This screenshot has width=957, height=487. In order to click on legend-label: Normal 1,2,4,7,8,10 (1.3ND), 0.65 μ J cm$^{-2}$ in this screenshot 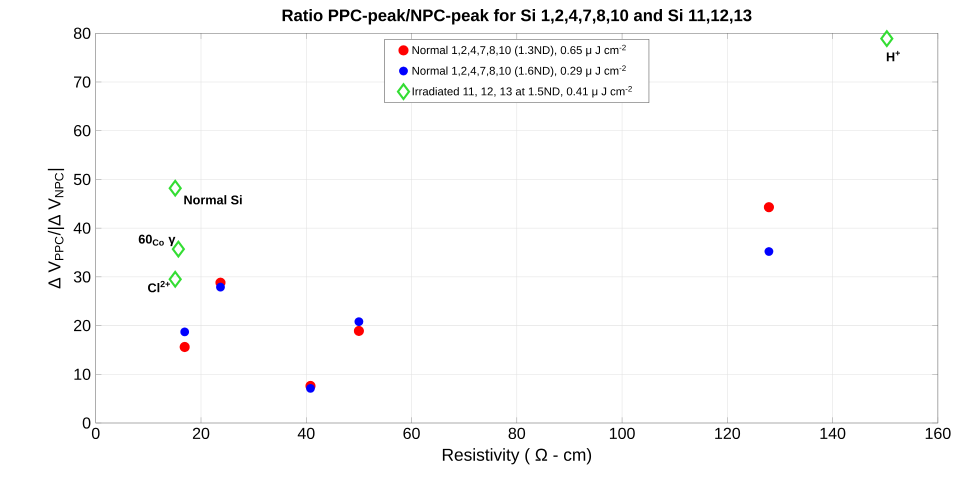, I will do `click(519, 50)`.